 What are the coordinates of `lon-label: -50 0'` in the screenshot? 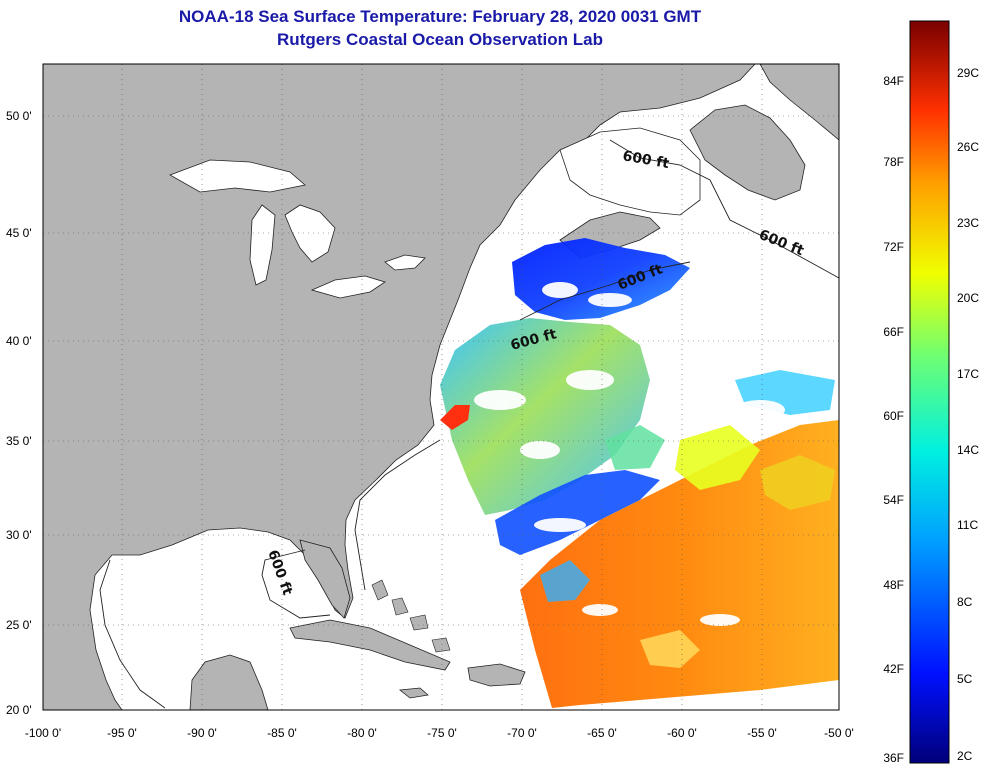 It's located at (839, 733).